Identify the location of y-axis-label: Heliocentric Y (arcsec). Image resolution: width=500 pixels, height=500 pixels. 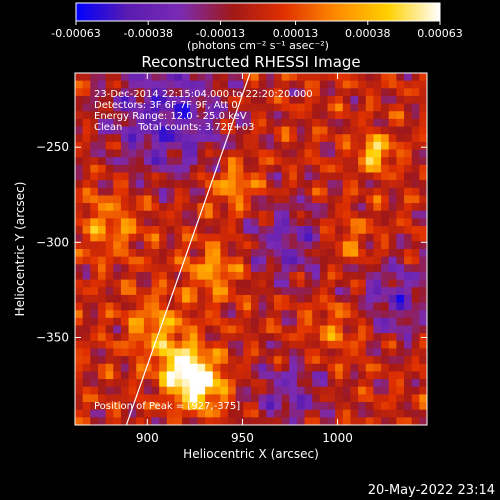
(20, 249).